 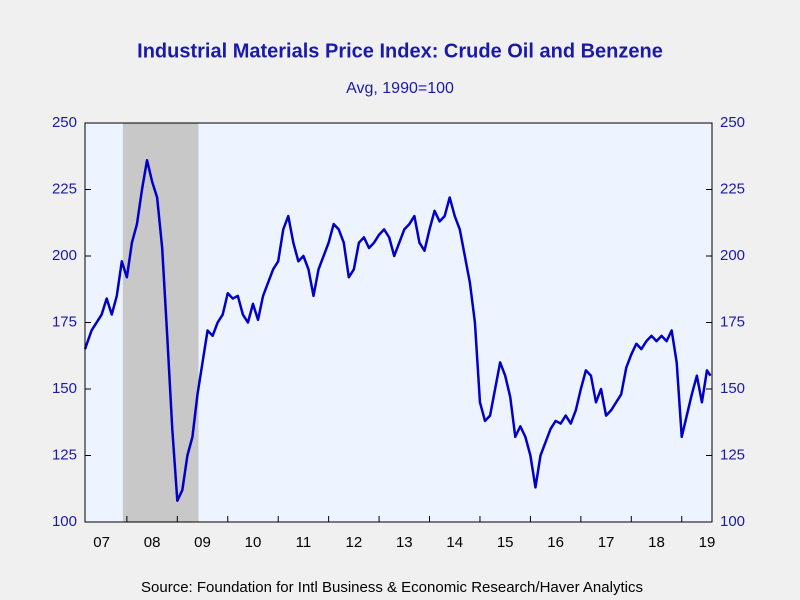 I want to click on x-tick-label: 13, so click(x=404, y=542).